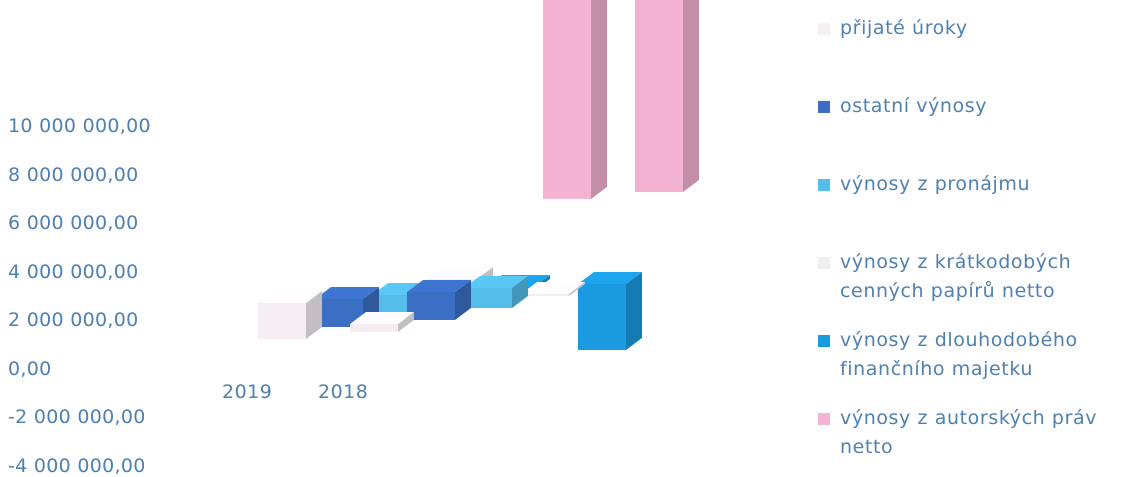  Describe the element at coordinates (496, 282) in the screenshot. I see `bar-series-2-cat-1-top` at that location.